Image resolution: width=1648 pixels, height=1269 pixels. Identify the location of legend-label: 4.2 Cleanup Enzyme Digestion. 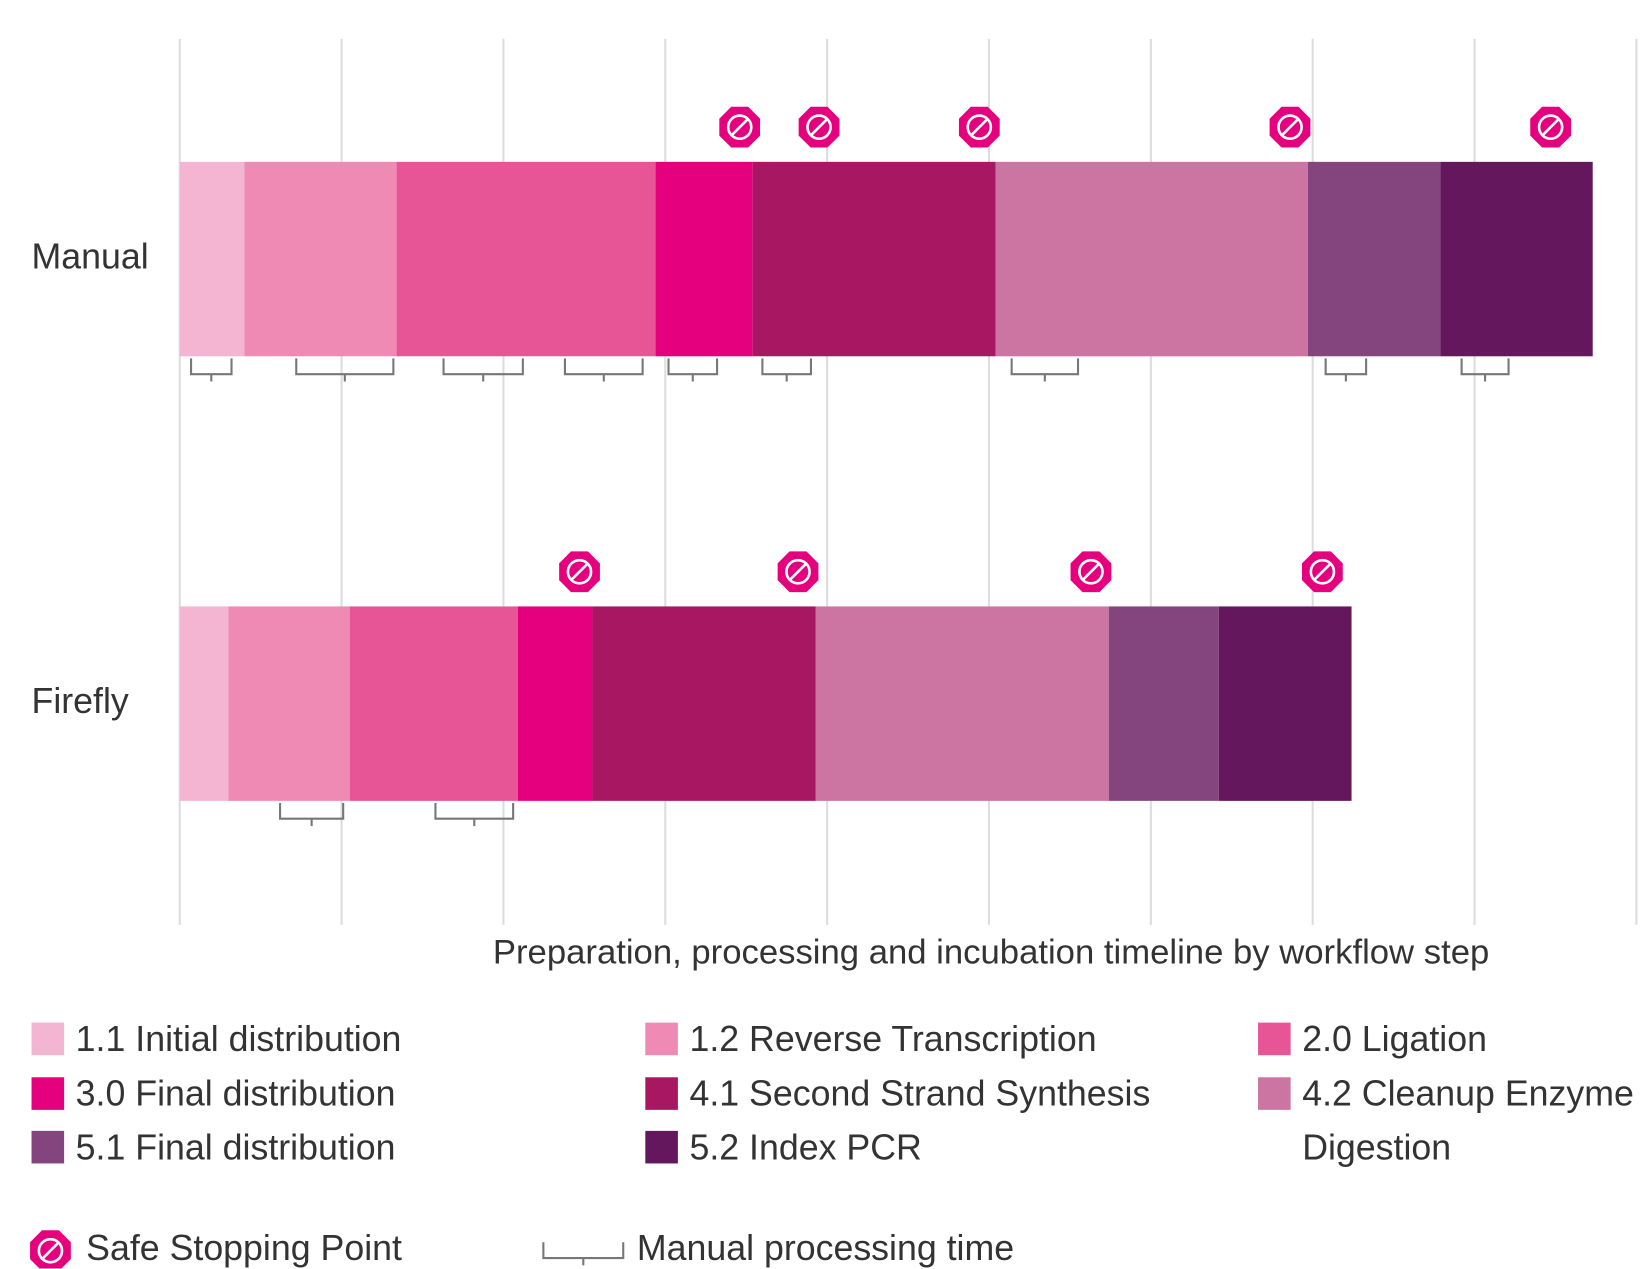
(1468, 1121).